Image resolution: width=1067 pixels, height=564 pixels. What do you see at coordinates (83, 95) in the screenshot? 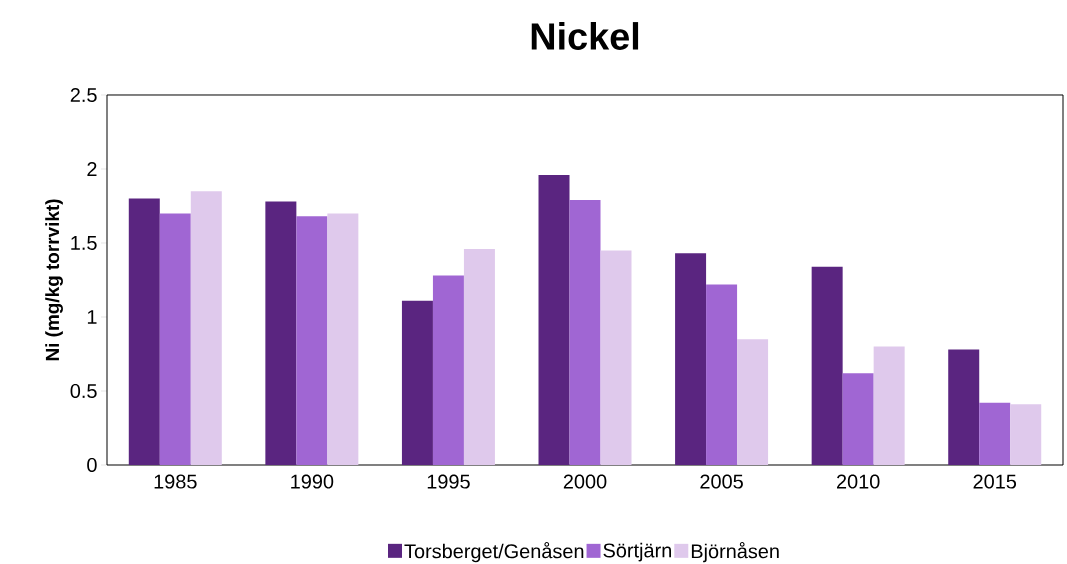
I see `y-tick-label: 2.5` at bounding box center [83, 95].